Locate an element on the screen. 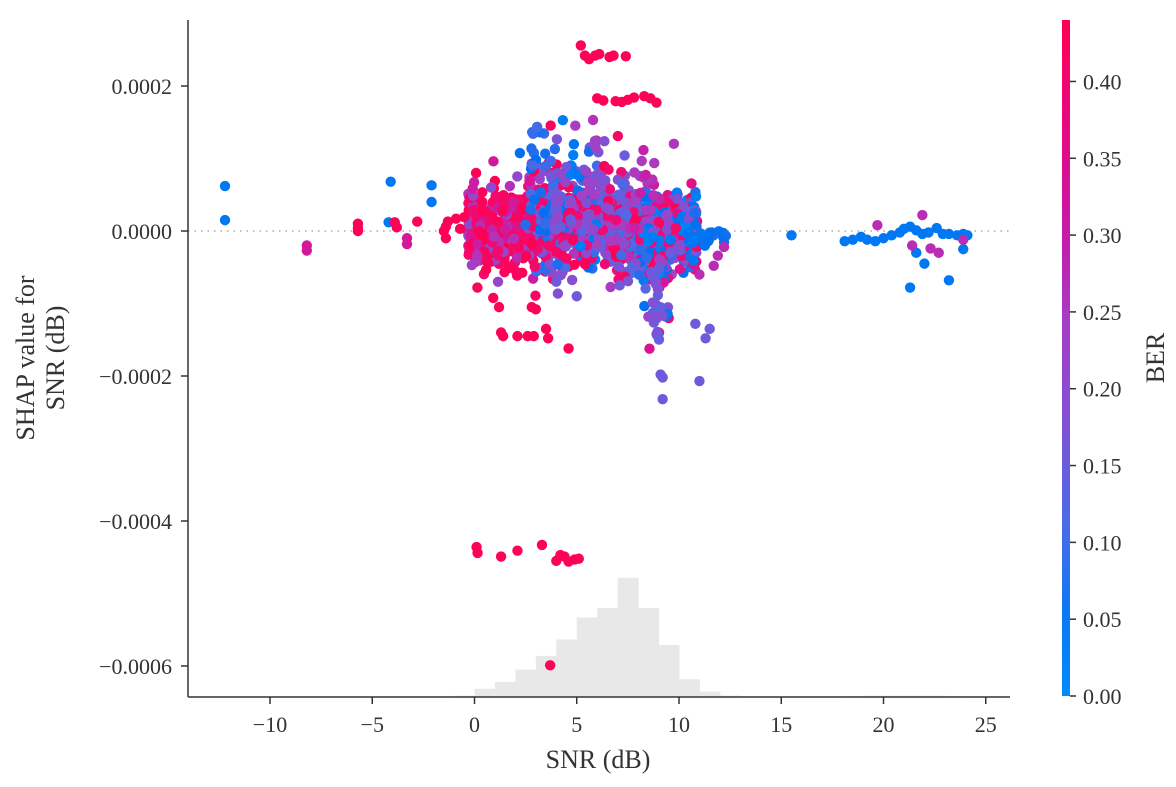  colorbar-tick-label: 0.15 is located at coordinates (1102, 466).